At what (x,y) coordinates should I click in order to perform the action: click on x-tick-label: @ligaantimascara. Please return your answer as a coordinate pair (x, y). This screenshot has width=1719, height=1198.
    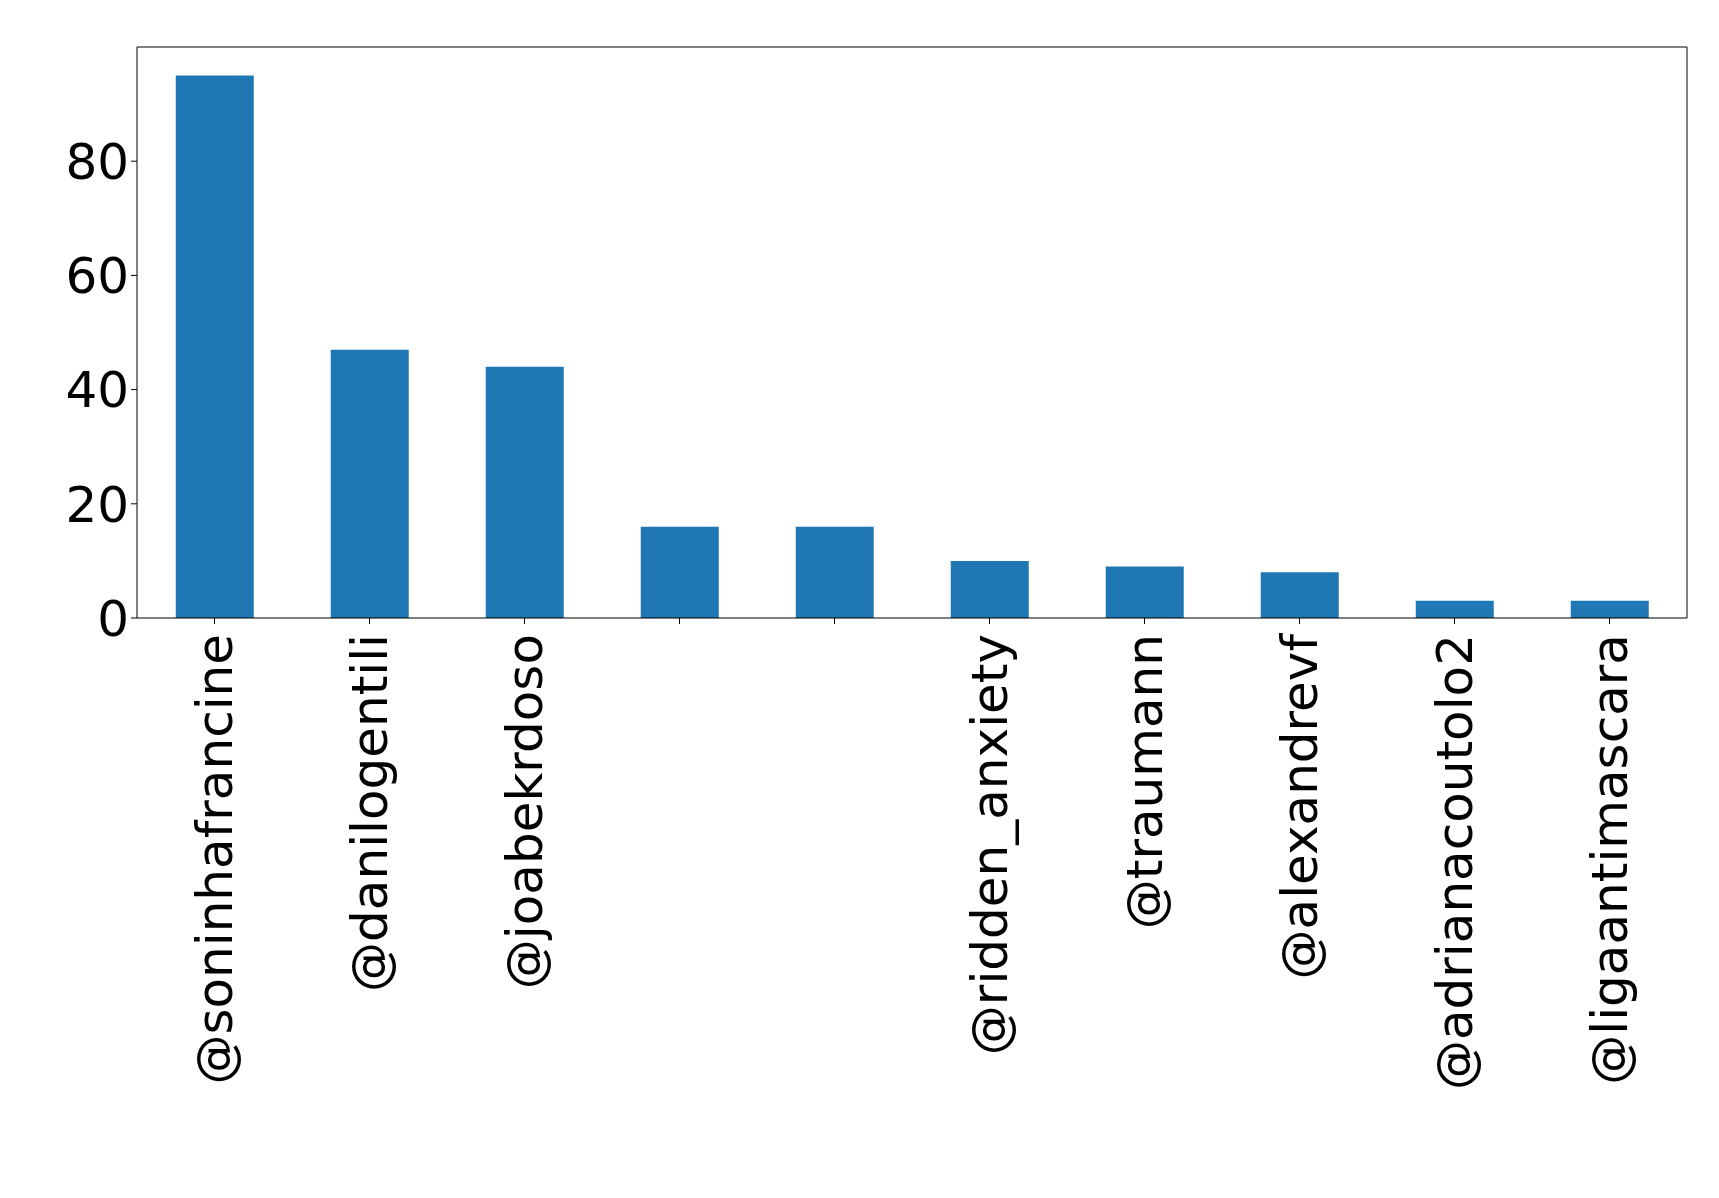
    Looking at the image, I should click on (1610, 859).